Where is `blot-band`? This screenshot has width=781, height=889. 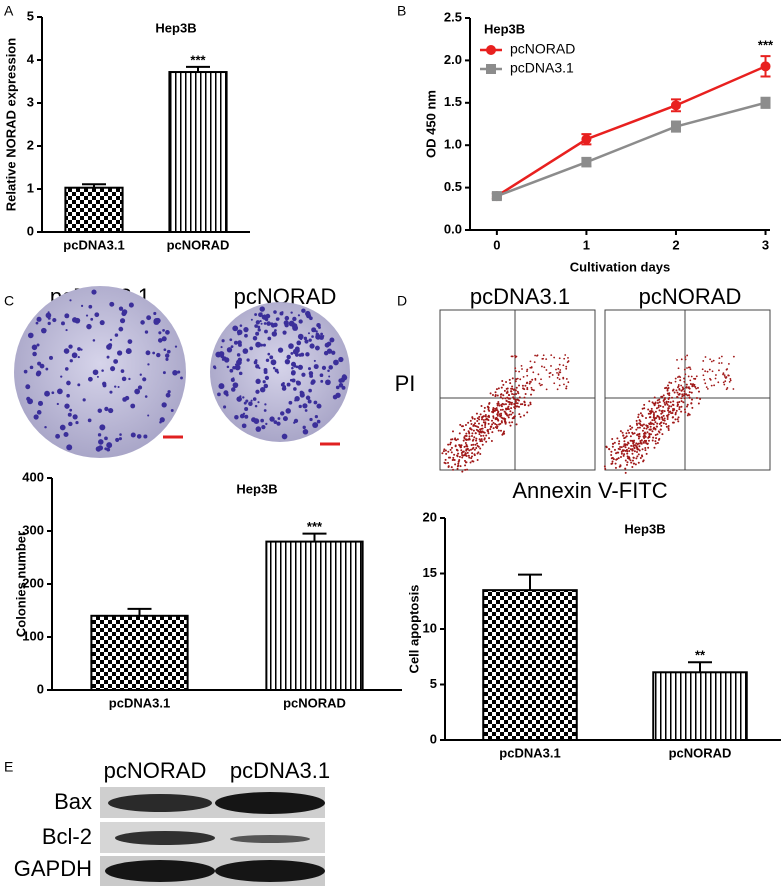 blot-band is located at coordinates (270, 871).